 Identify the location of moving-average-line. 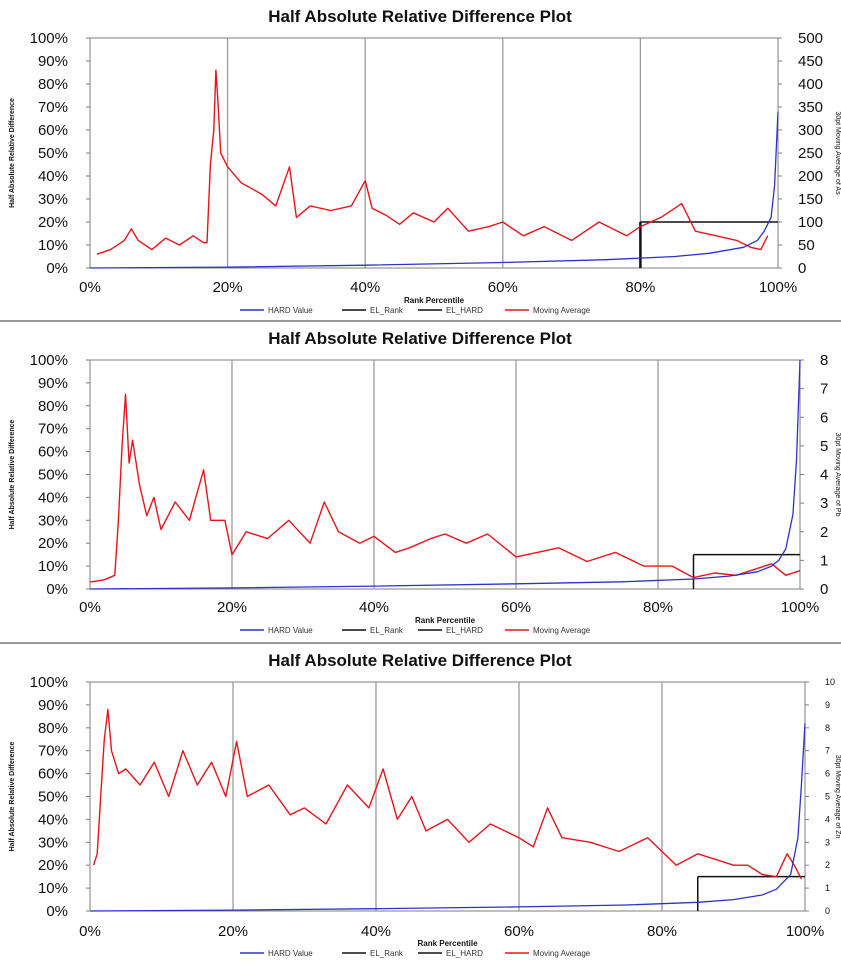
(447, 794).